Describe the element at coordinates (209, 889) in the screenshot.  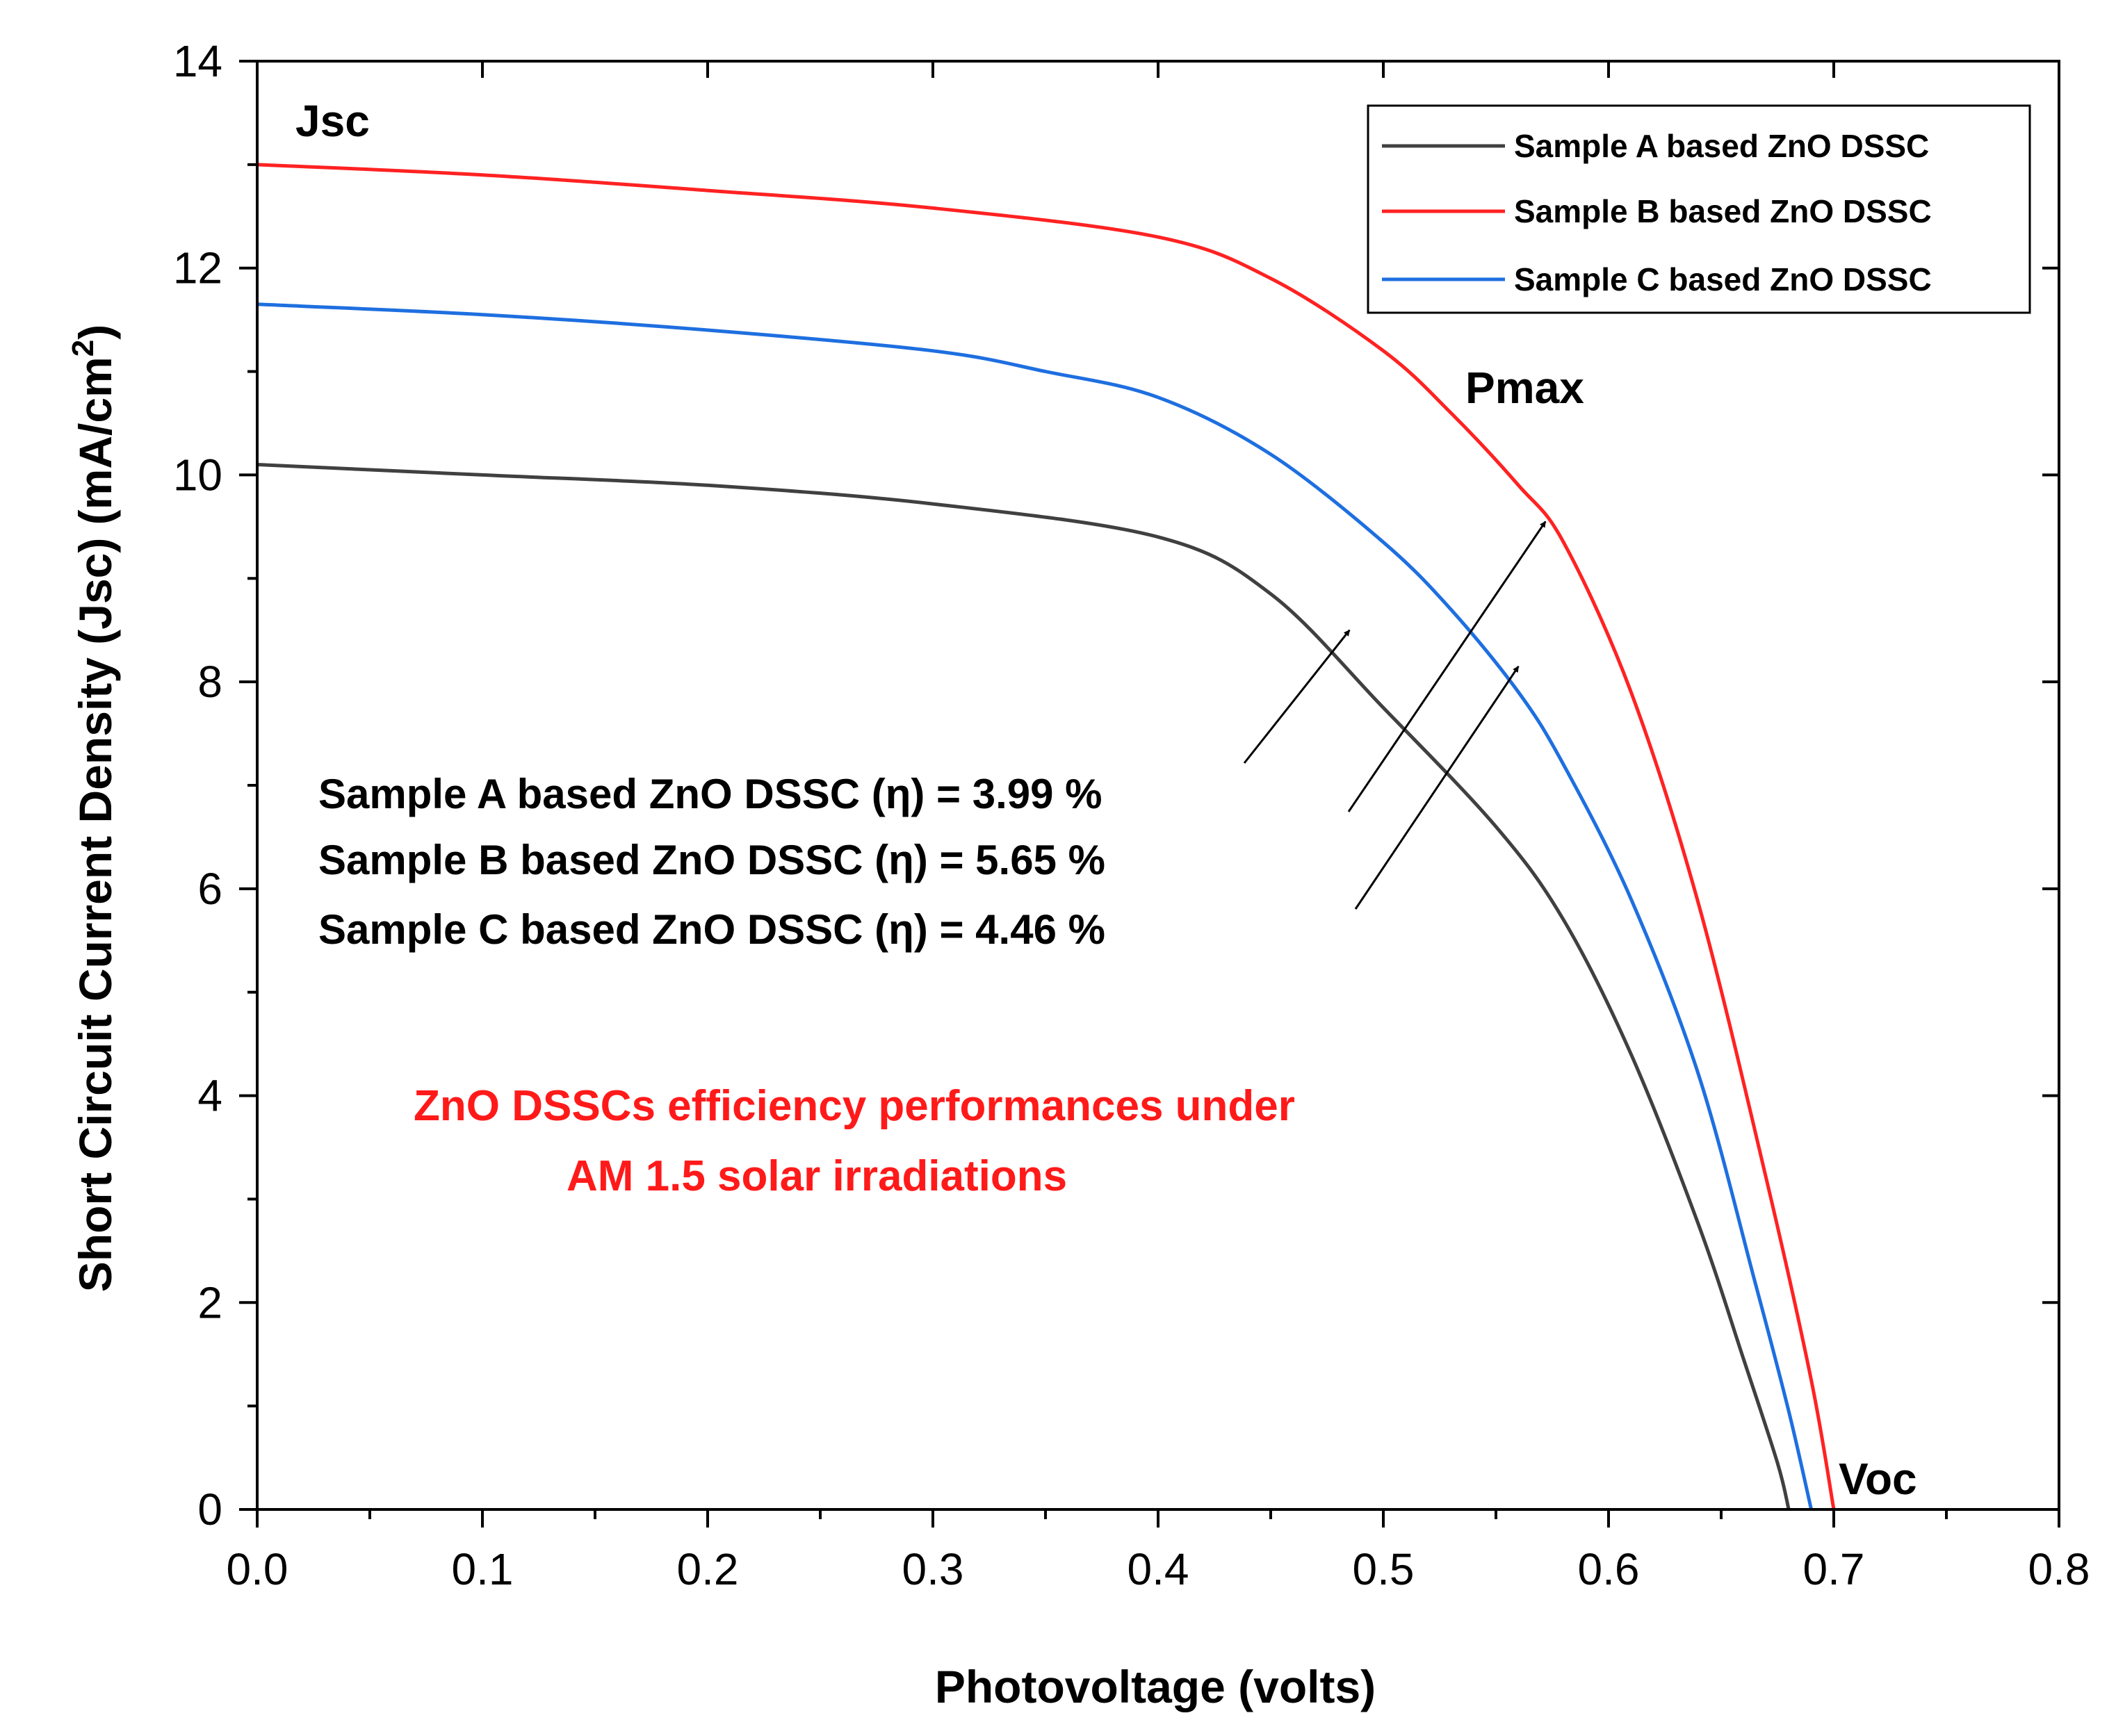
I see `y-tick-label: 6` at that location.